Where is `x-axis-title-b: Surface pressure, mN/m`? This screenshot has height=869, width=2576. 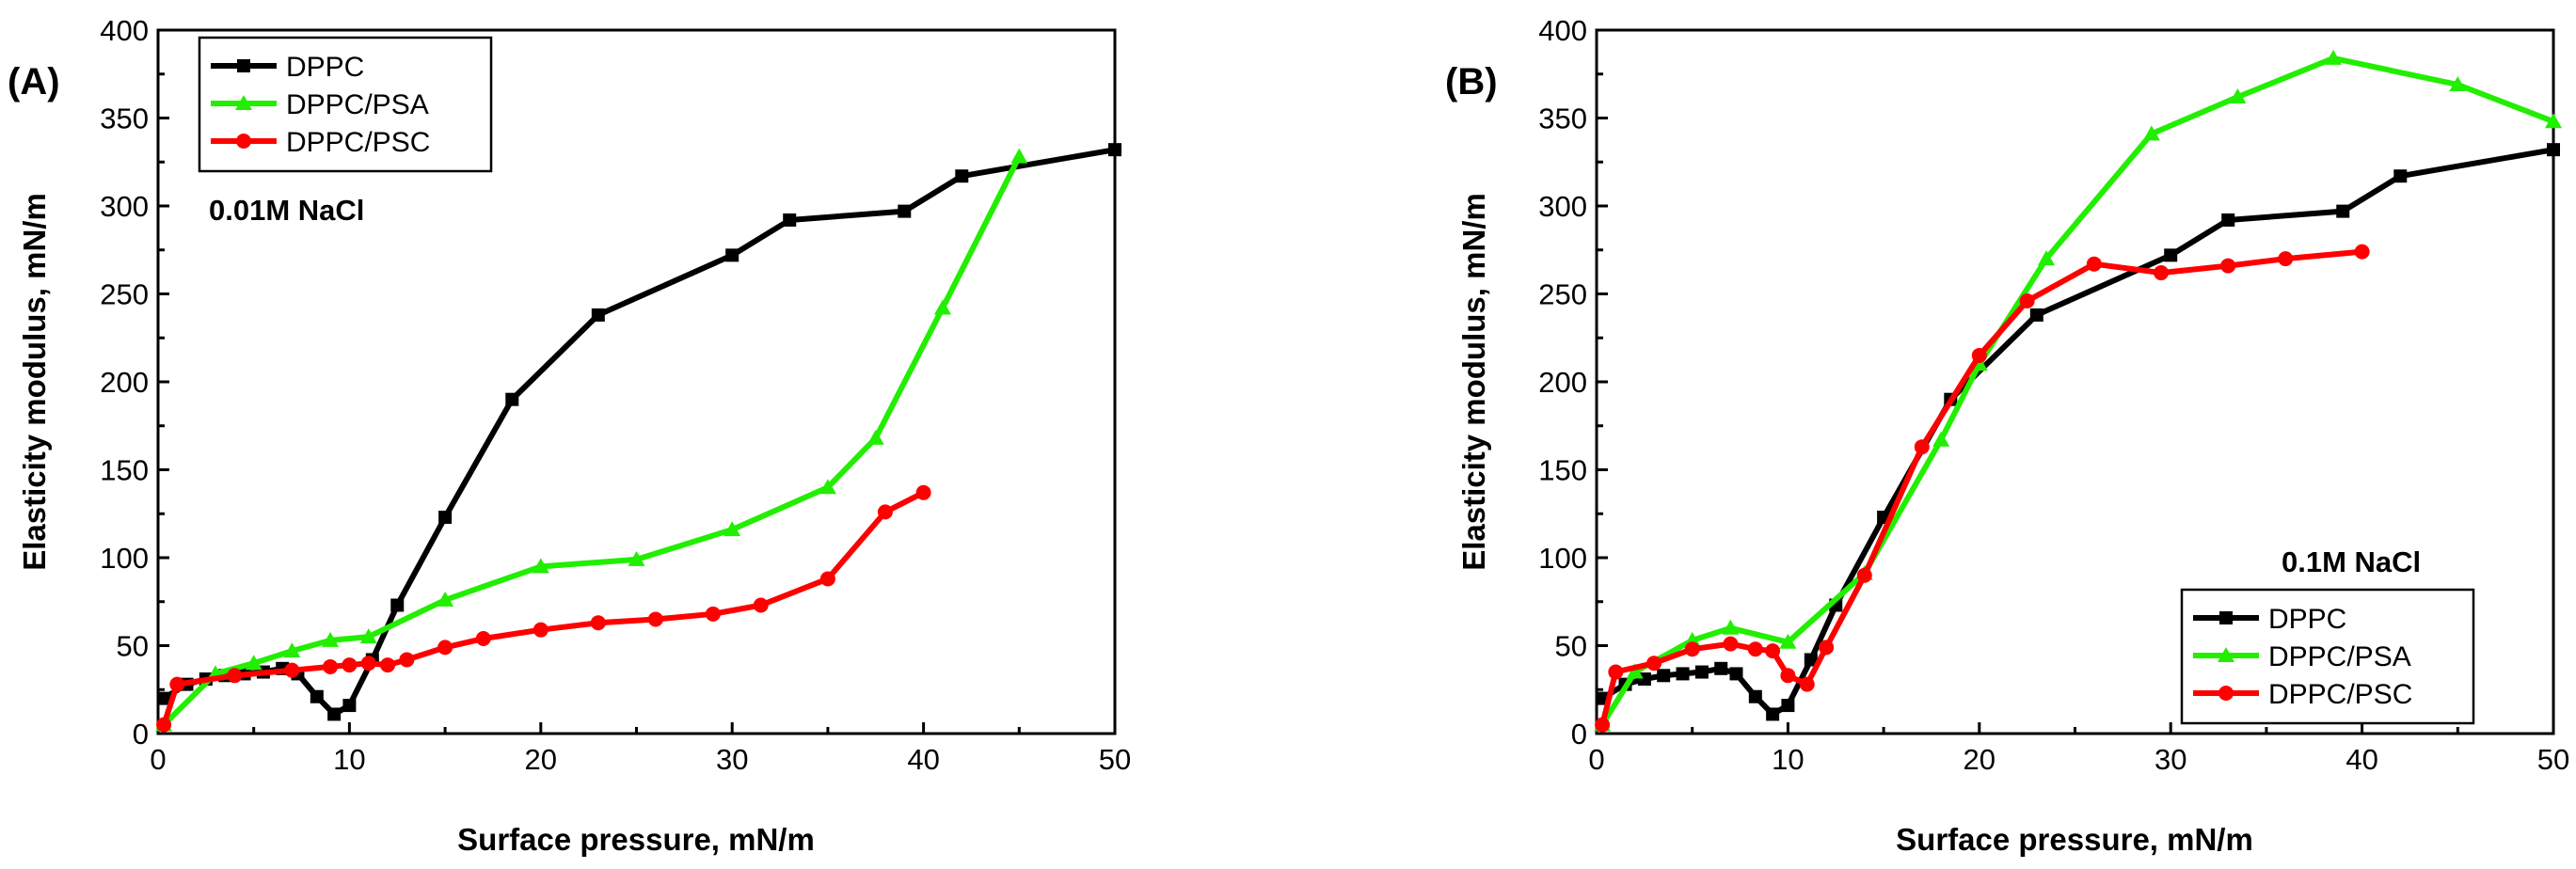
x-axis-title-b: Surface pressure, mN/m is located at coordinates (2075, 839).